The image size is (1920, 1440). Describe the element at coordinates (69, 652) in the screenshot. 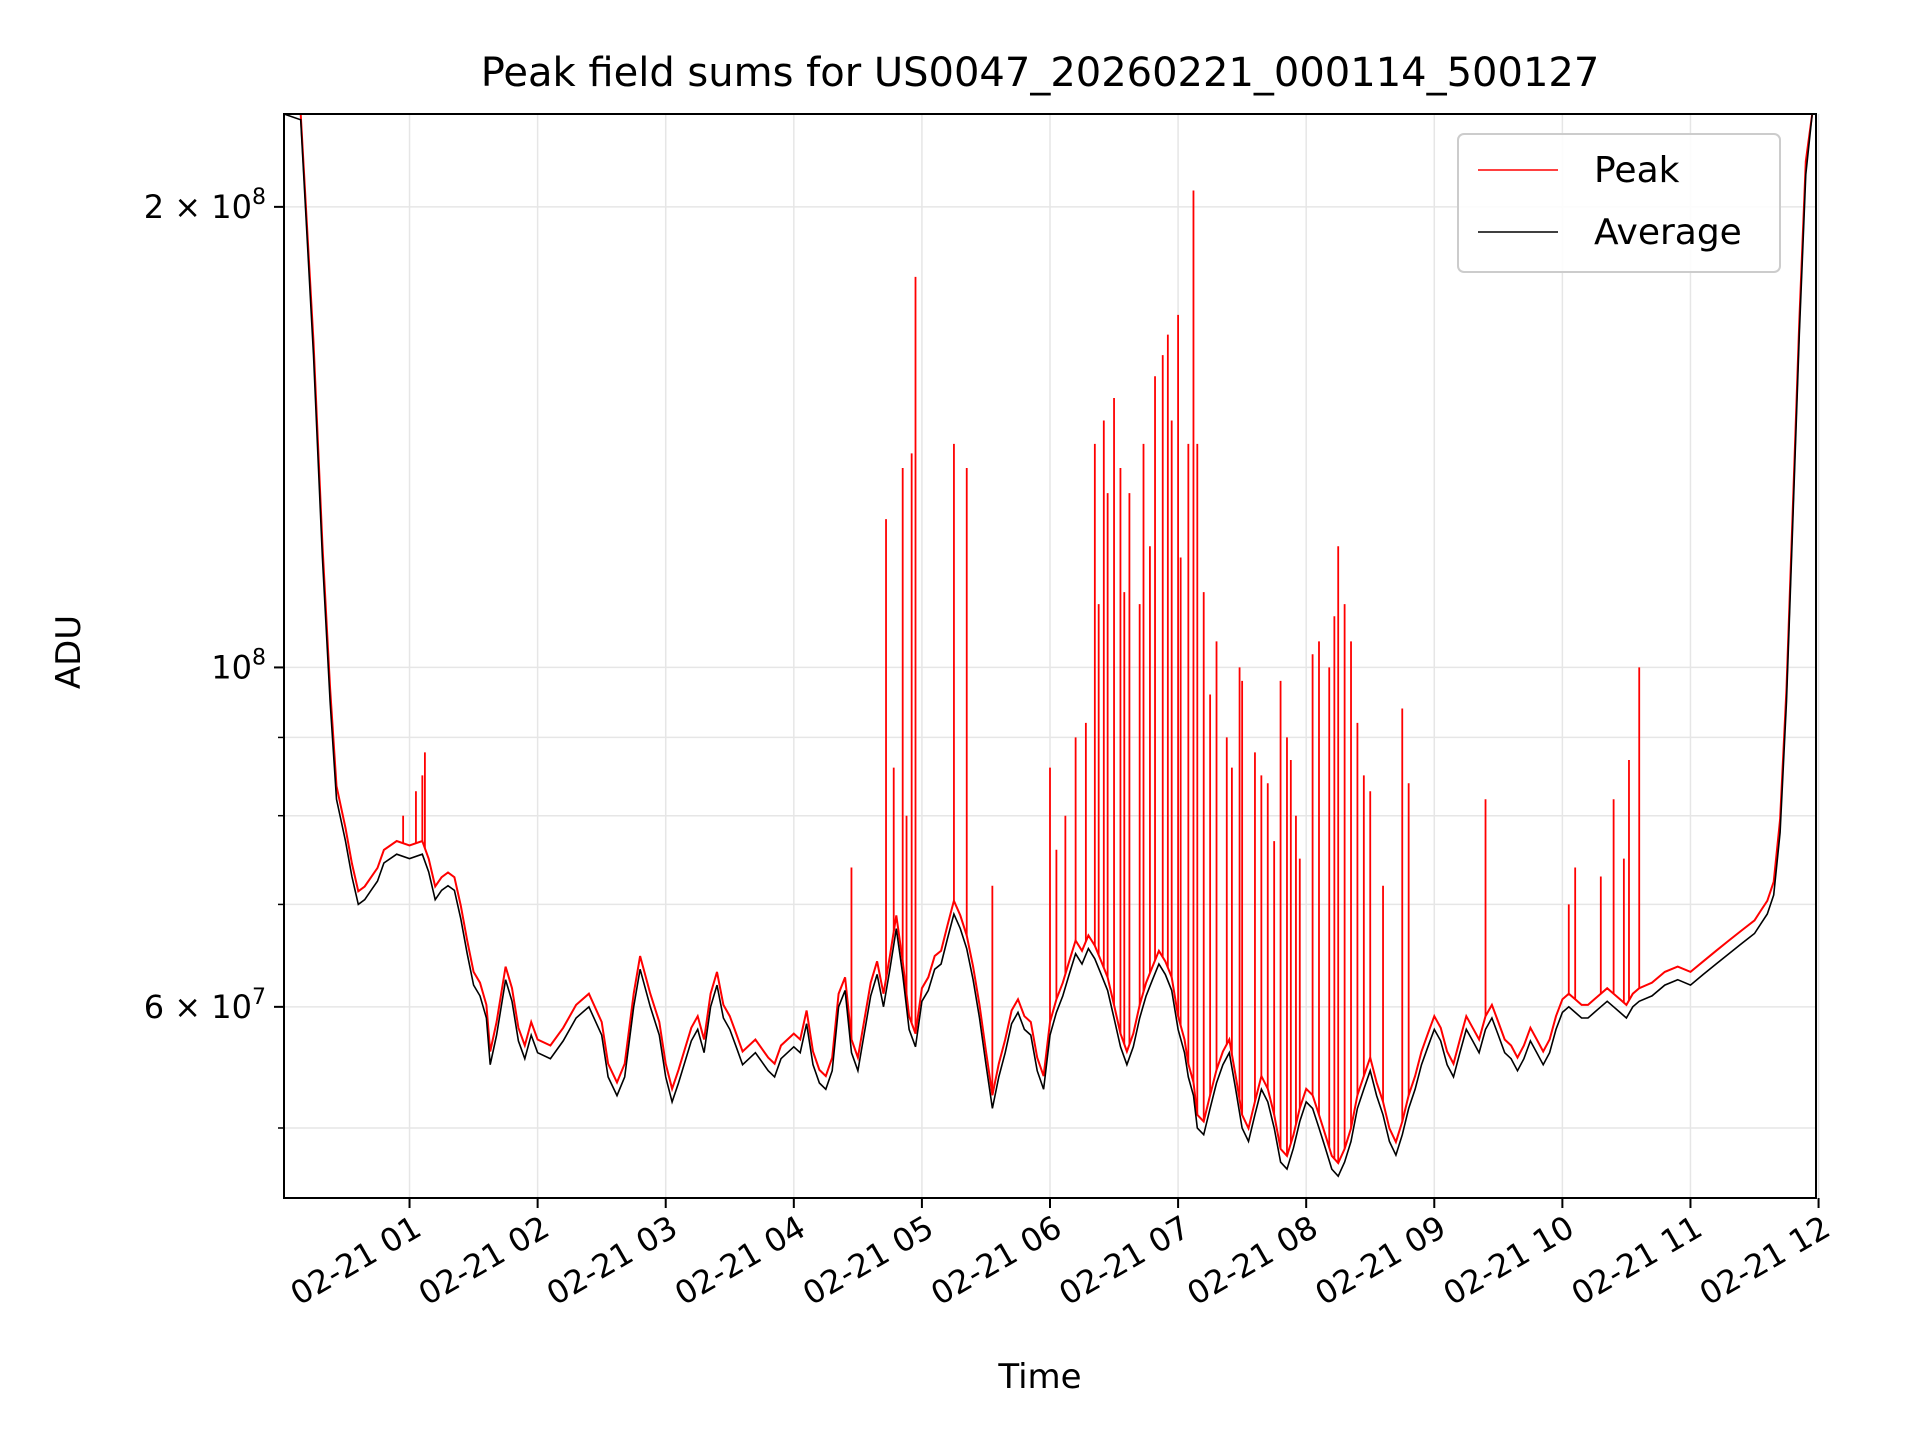

I see `y-axis-label: ADU` at that location.